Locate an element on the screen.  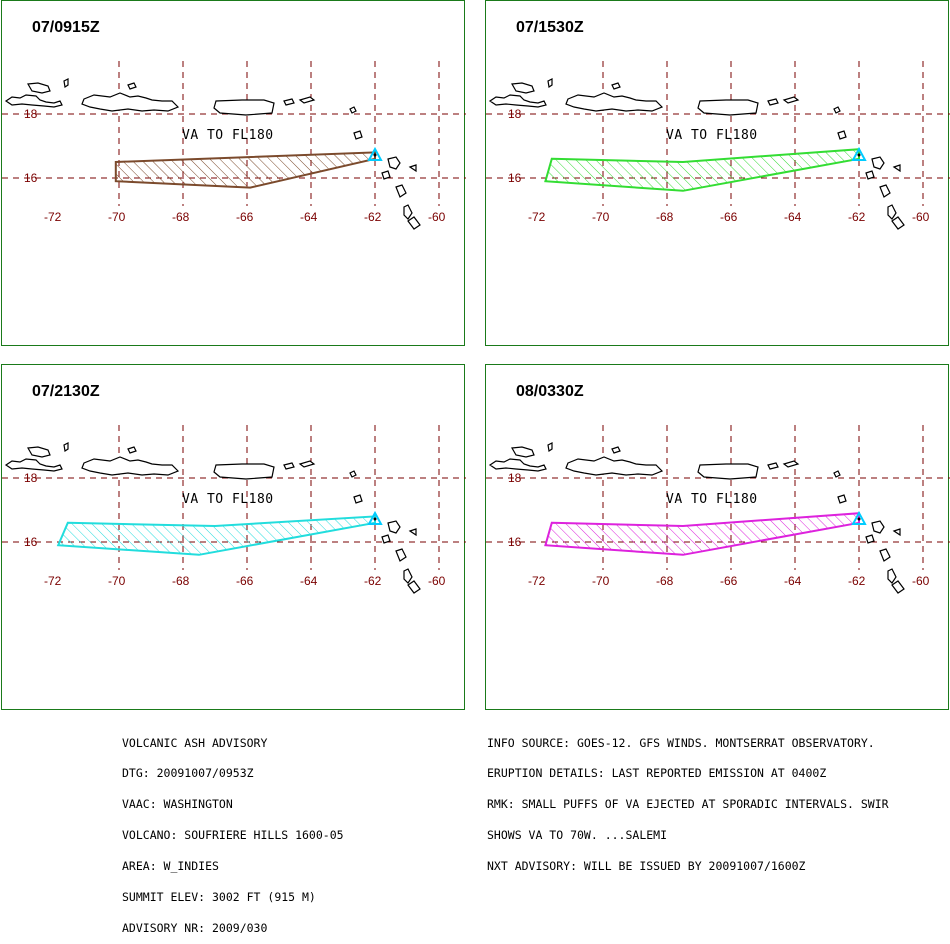
advisory-line: VAAC: WASHINGTON is located at coordinates (177, 804).